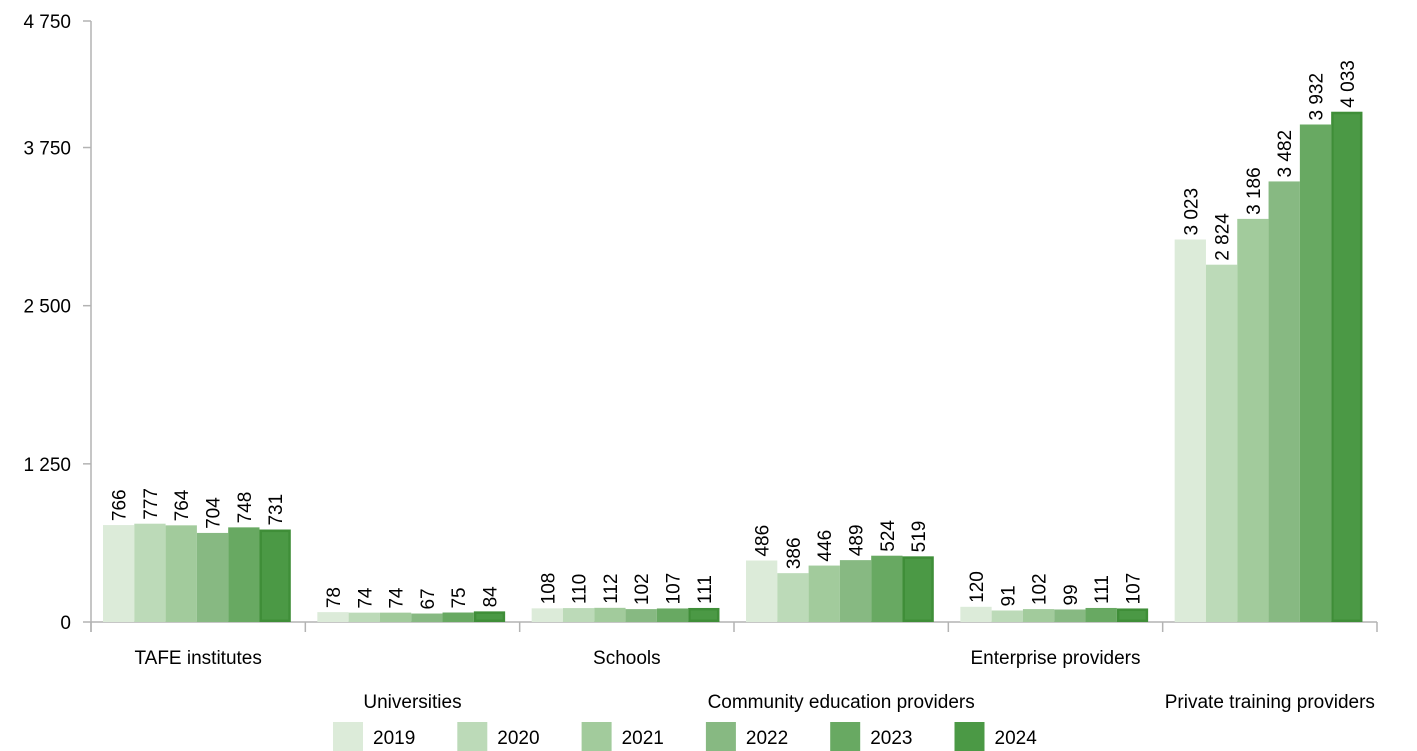 The width and height of the screenshot is (1417, 751). I want to click on legend-label: 2019, so click(394, 738).